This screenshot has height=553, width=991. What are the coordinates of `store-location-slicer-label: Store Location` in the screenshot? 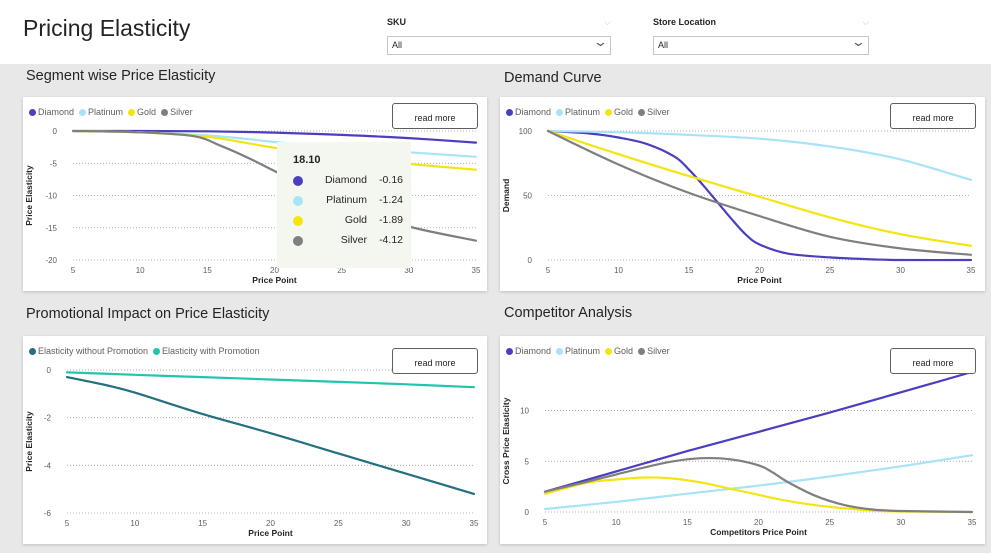 It's located at (685, 22).